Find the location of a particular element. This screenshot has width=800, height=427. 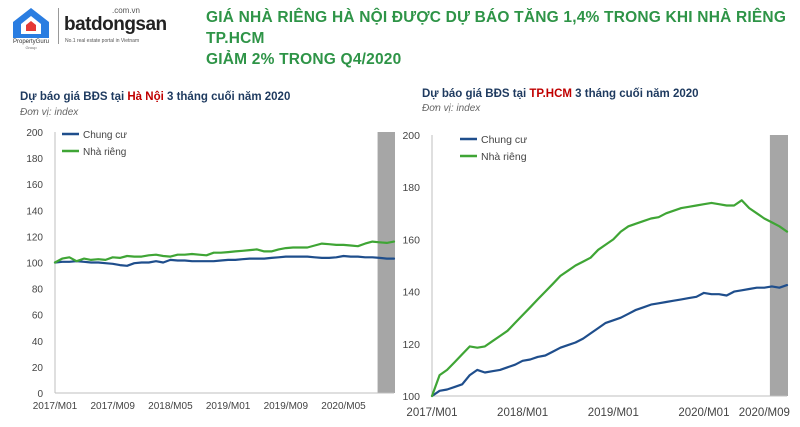

logo-tagline: No.1 real estate portal in Vietnam is located at coordinates (102, 41).